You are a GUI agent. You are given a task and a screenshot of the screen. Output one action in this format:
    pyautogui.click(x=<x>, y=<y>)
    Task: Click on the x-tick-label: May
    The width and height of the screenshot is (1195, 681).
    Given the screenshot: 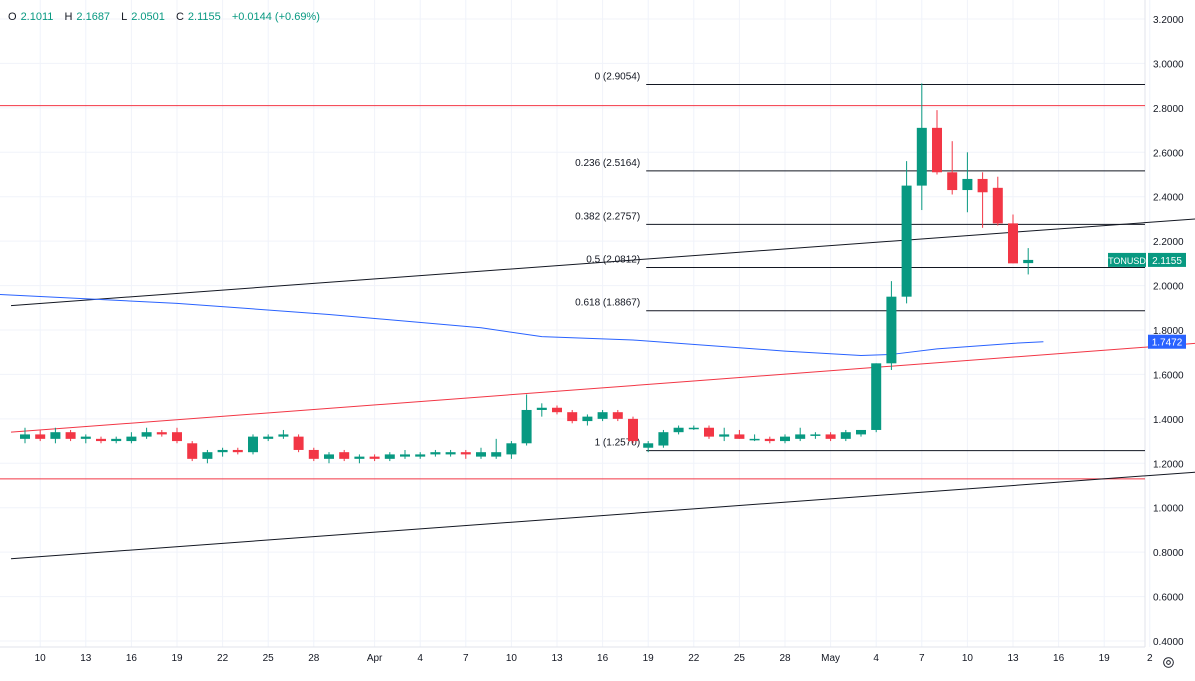 What is the action you would take?
    pyautogui.click(x=830, y=658)
    